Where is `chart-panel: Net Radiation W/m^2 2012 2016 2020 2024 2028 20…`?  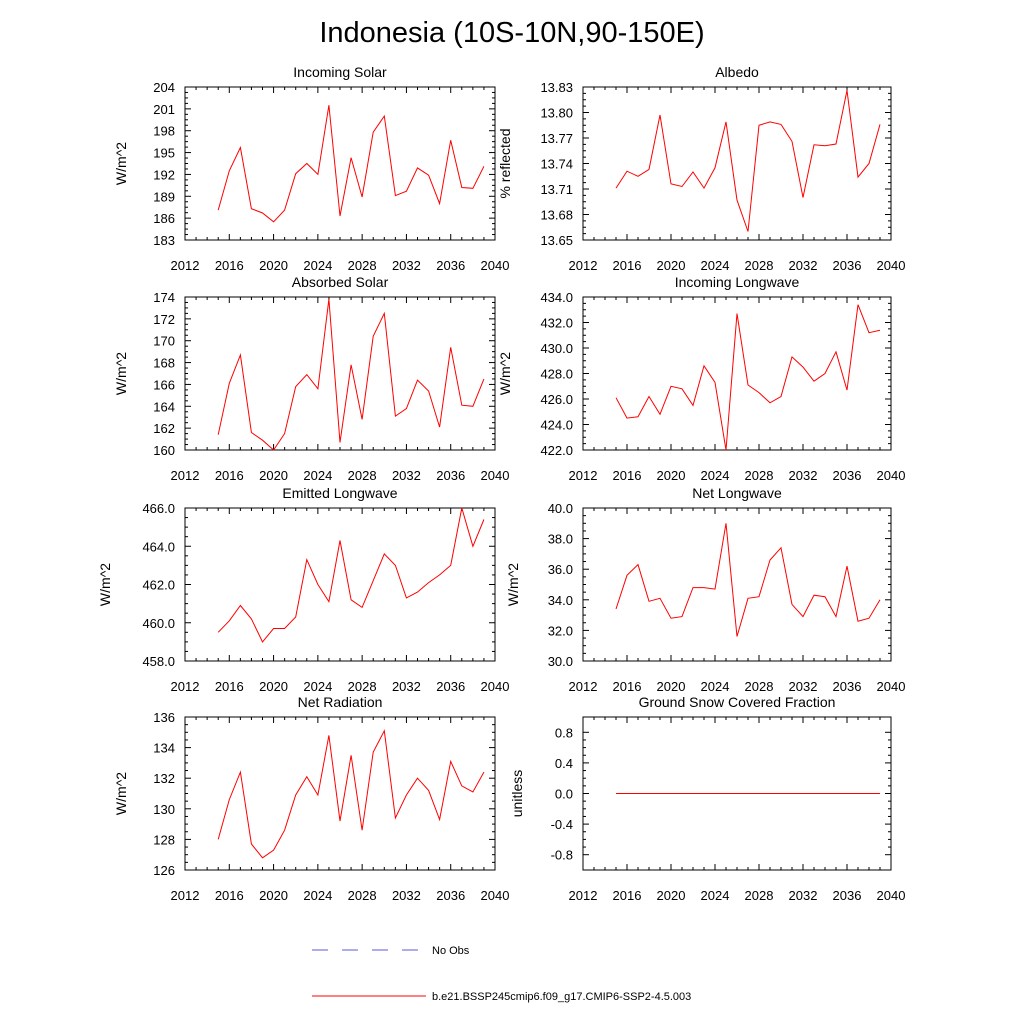 chart-panel: Net Radiation W/m^2 2012 2016 2020 2024 2028 20… is located at coordinates (311, 798).